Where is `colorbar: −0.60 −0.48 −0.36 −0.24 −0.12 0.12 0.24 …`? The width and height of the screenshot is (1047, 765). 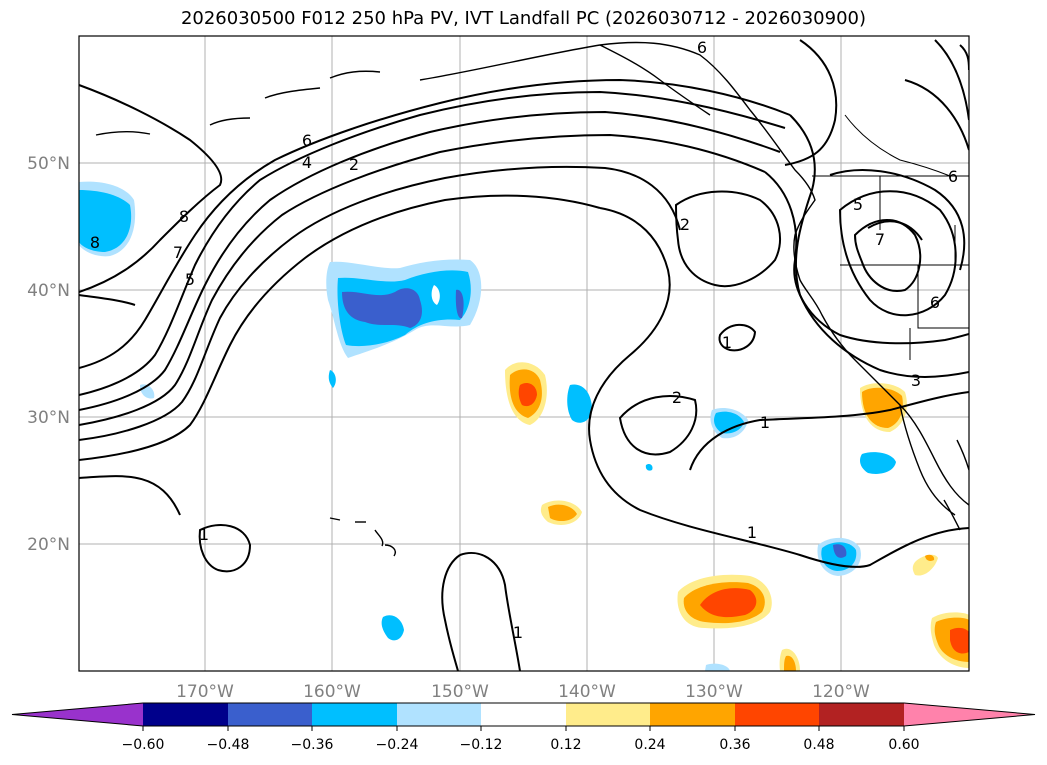
colorbar: −0.60 −0.48 −0.36 −0.24 −0.12 0.12 0.24 … is located at coordinates (523, 727).